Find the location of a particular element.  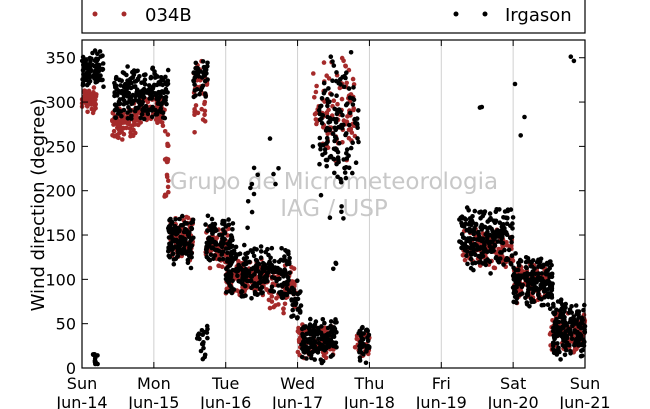

x-tick-date-label: Jun-14 is located at coordinates (81, 401).